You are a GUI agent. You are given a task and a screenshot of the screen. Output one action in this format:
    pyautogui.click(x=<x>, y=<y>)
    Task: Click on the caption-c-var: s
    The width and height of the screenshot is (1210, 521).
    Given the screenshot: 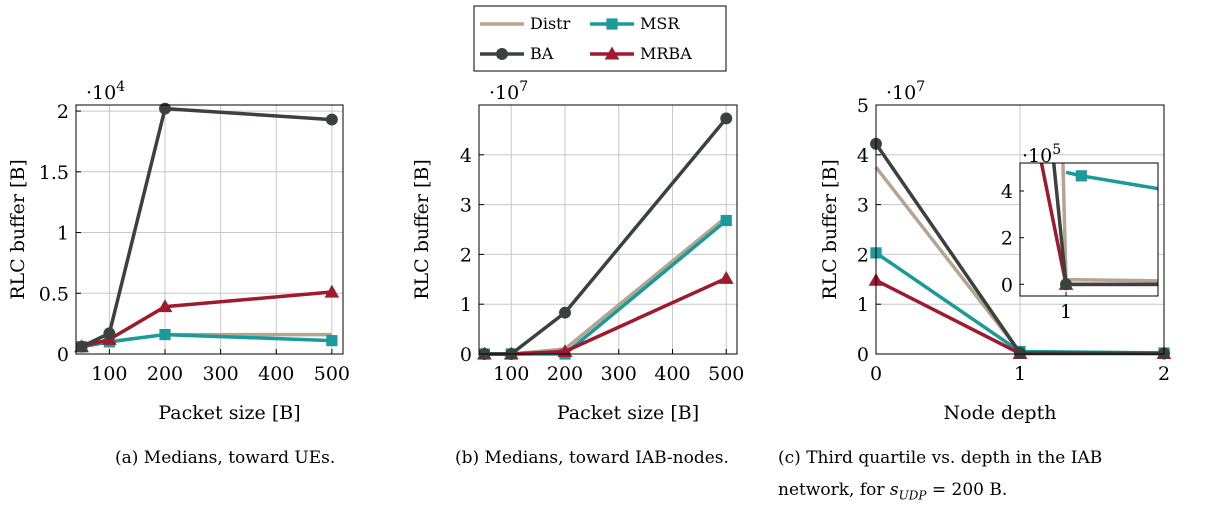 What is the action you would take?
    pyautogui.click(x=894, y=490)
    